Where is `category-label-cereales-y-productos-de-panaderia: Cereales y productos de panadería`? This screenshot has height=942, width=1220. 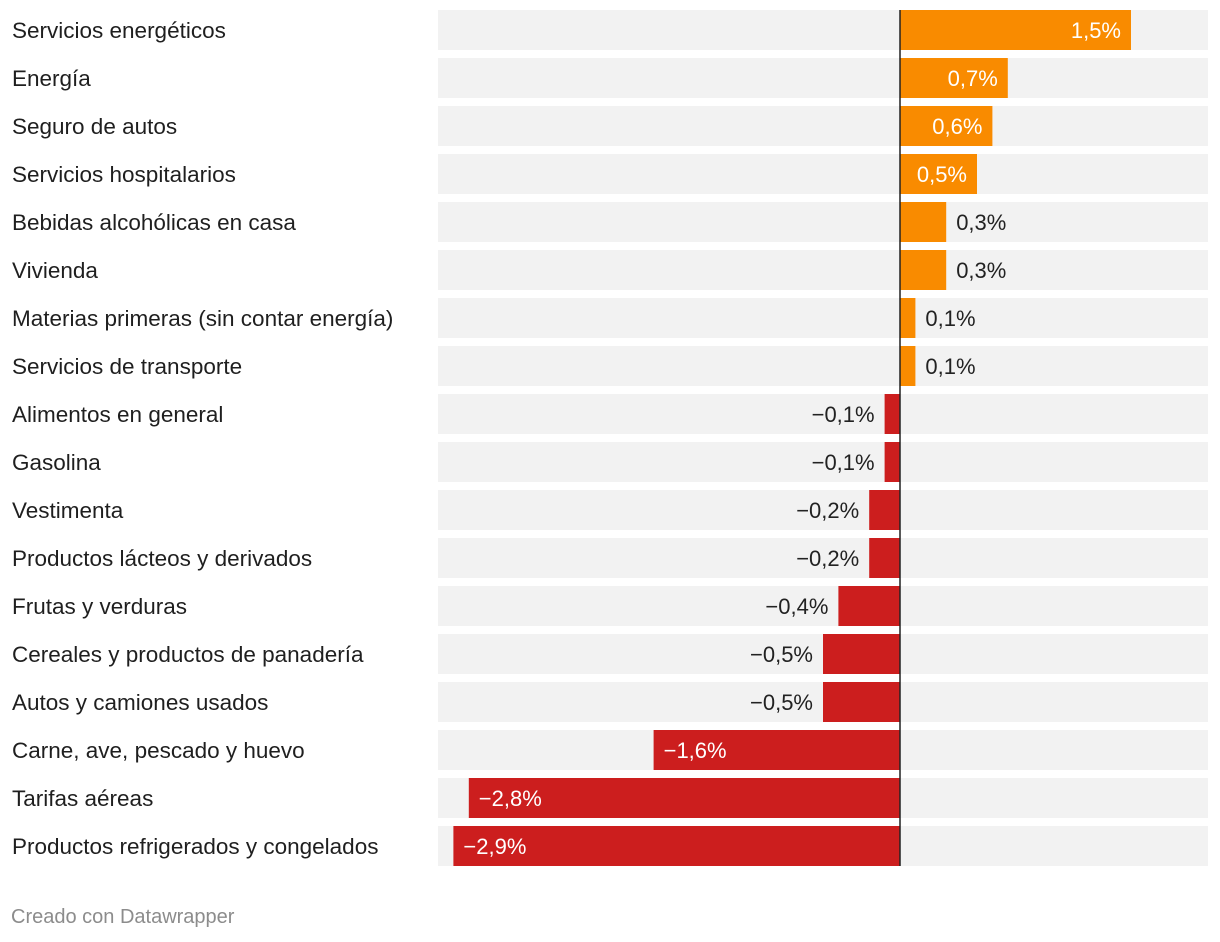 category-label-cereales-y-productos-de-panaderia: Cereales y productos de panadería is located at coordinates (188, 654).